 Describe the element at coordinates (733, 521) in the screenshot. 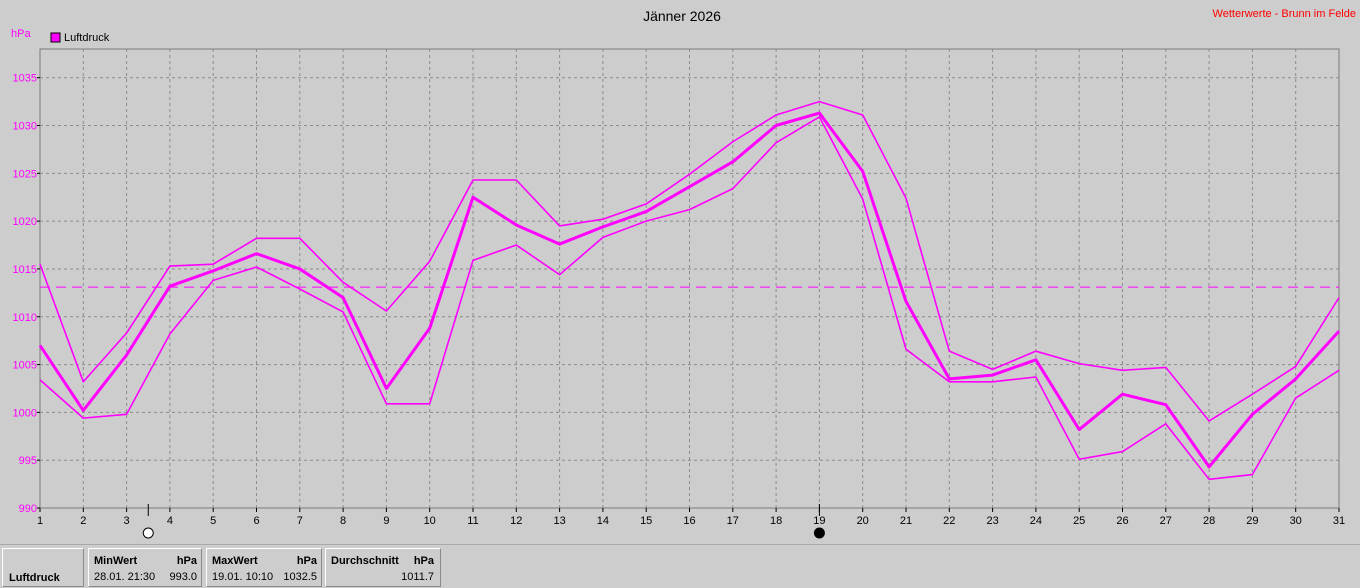

I see `x-tick-label: 17` at that location.